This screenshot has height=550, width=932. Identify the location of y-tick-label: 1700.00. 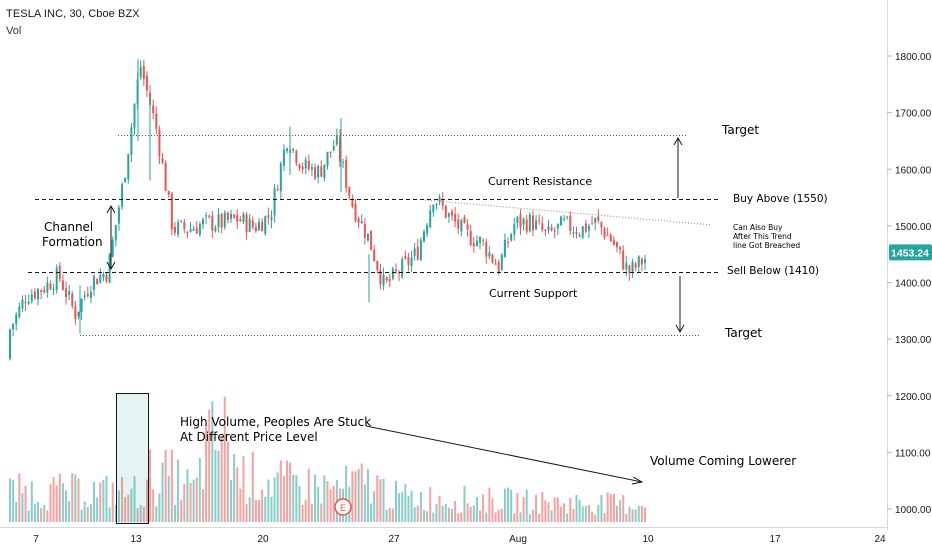
(913, 114).